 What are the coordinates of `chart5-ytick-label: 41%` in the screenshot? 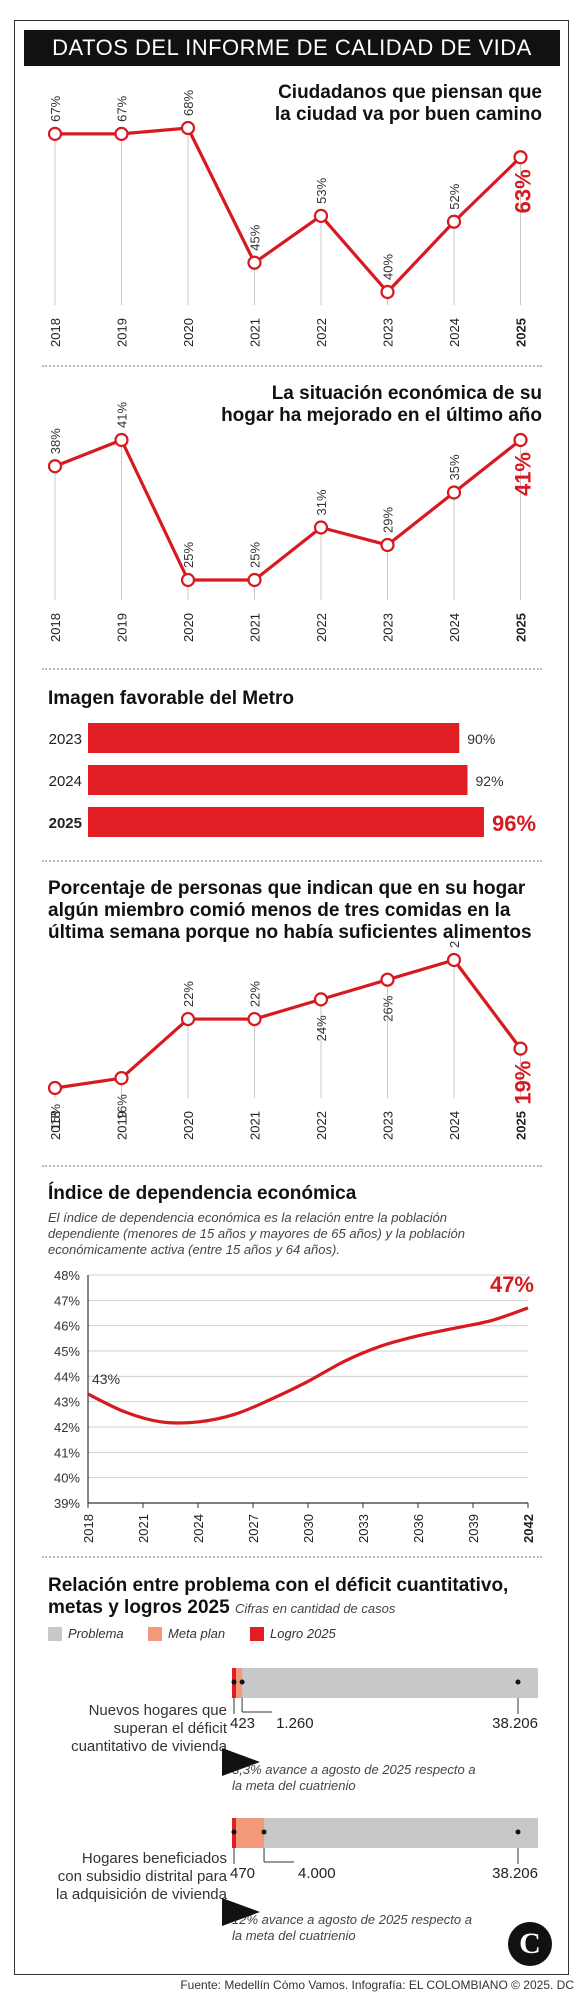 It's located at (67, 1452).